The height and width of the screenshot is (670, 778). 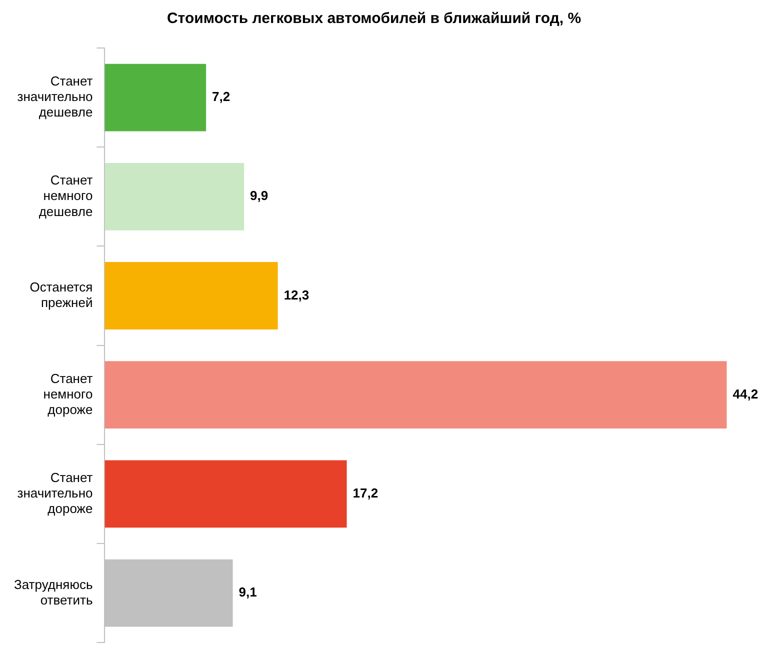 What do you see at coordinates (365, 493) in the screenshot?
I see `data-label: 17,2` at bounding box center [365, 493].